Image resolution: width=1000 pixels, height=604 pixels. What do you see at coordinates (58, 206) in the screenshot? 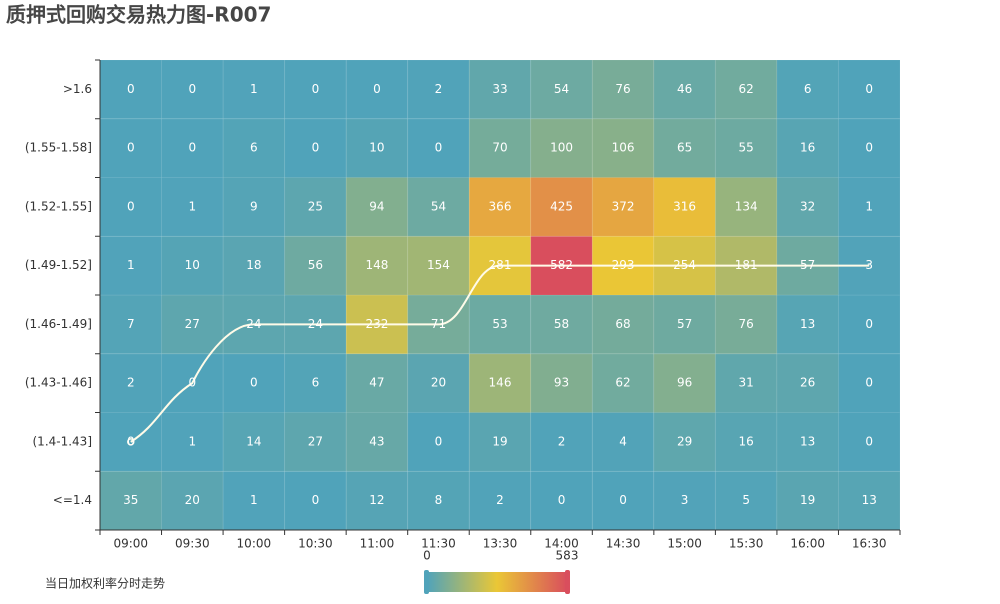
I see `y-tick-label: (1.52-1.55]` at bounding box center [58, 206].